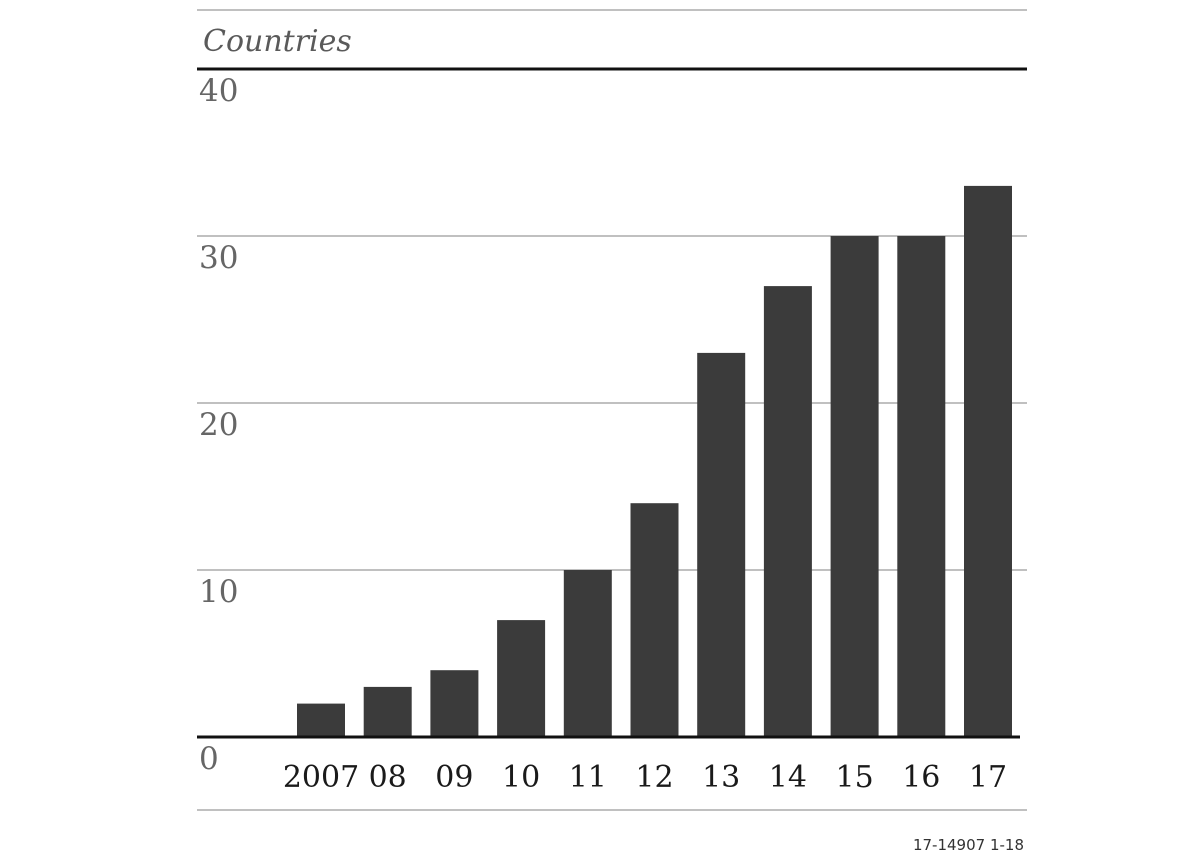 This screenshot has height=858, width=1200. What do you see at coordinates (321, 720) in the screenshot?
I see `bar-2007` at bounding box center [321, 720].